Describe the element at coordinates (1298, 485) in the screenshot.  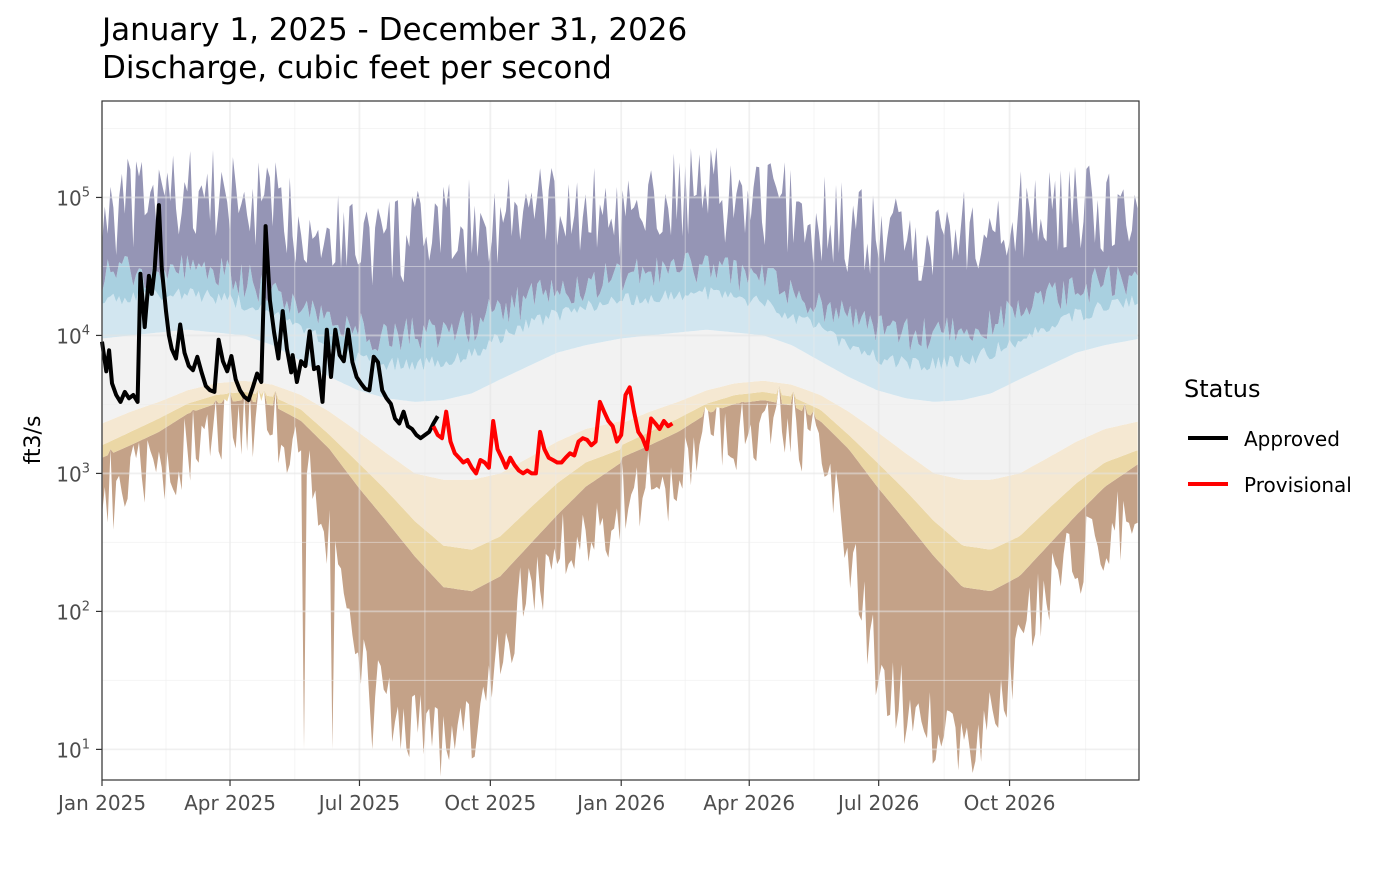
I see `legend-label-provisional: Provisional` at that location.